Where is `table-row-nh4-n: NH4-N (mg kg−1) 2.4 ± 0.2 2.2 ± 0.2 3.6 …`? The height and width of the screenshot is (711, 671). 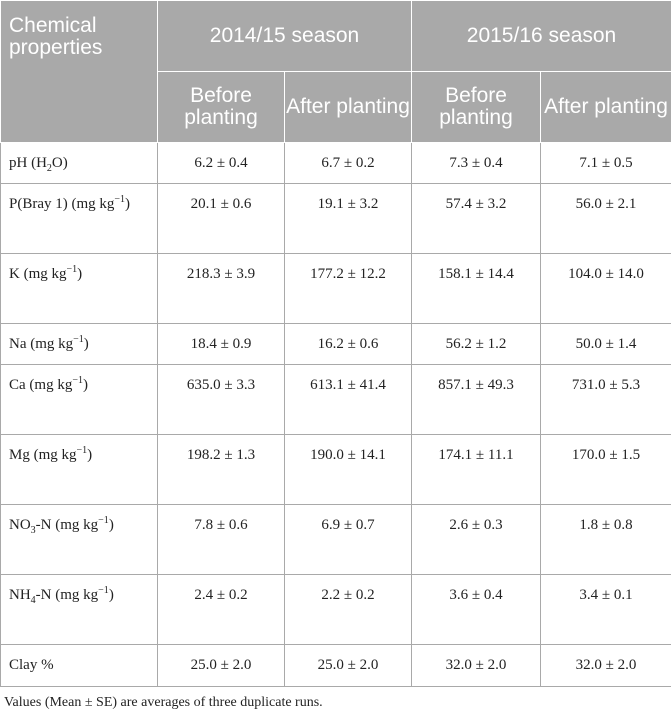
table-row-nh4-n: NH4-N (mg kg−1) 2.4 ± 0.2 2.2 ± 0.2 3.6 … is located at coordinates (336, 610).